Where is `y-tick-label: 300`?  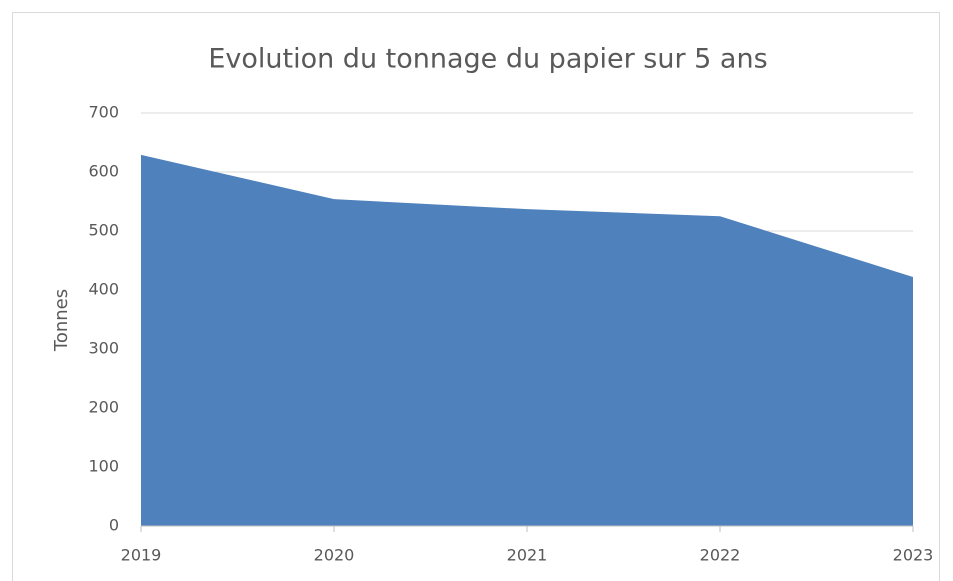 y-tick-label: 300 is located at coordinates (103, 348).